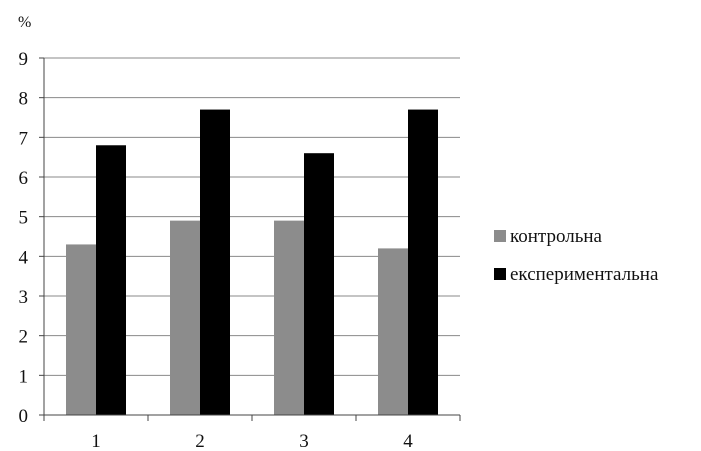  Describe the element at coordinates (556, 236) in the screenshot. I see `legend-label-control: контрольна` at that location.